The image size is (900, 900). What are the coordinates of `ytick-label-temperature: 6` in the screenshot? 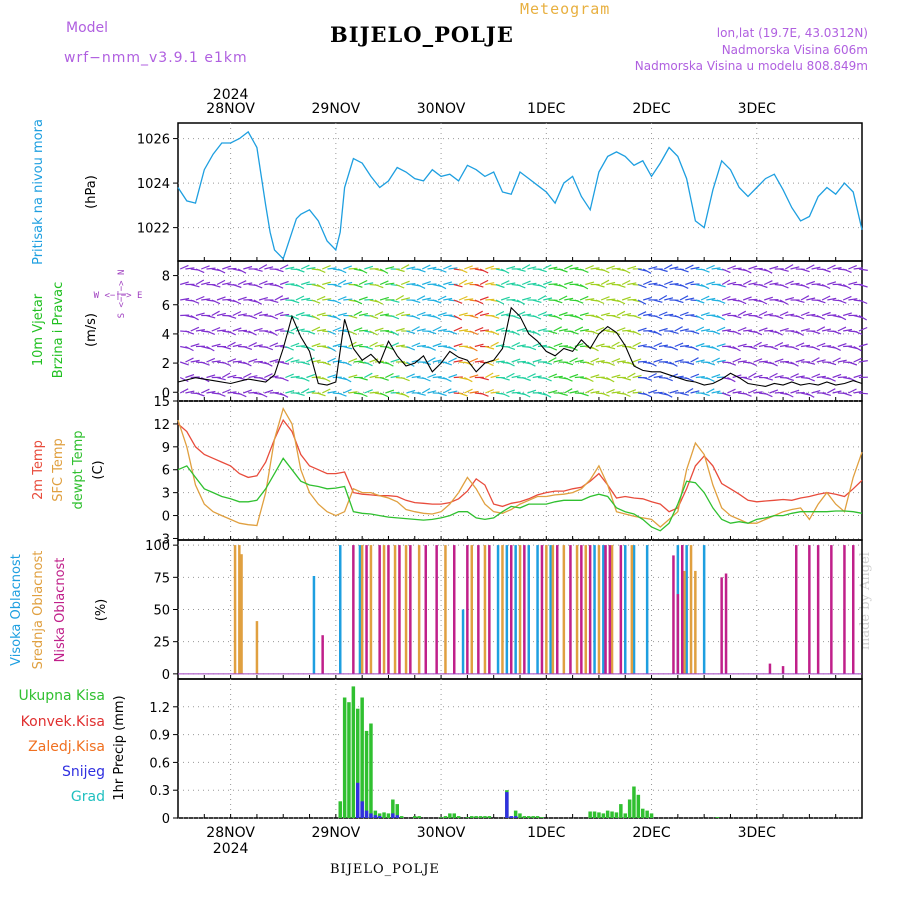 It's located at (166, 471).